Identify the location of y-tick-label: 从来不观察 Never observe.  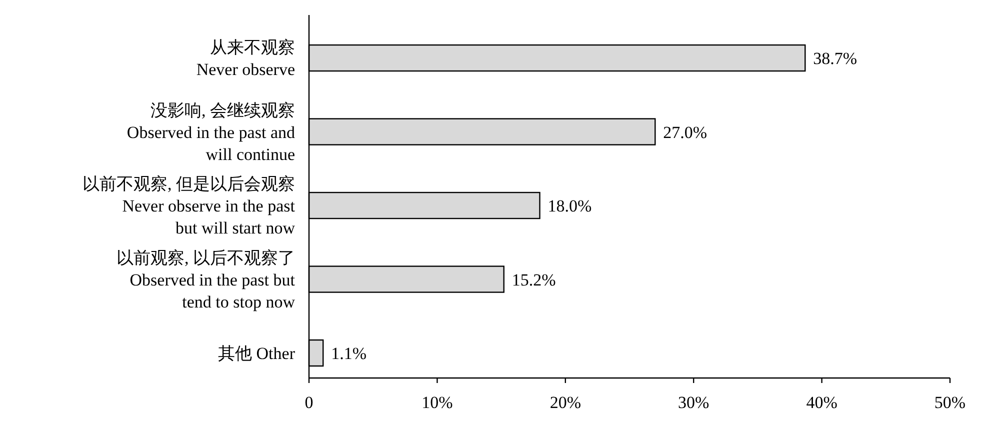
(245, 58).